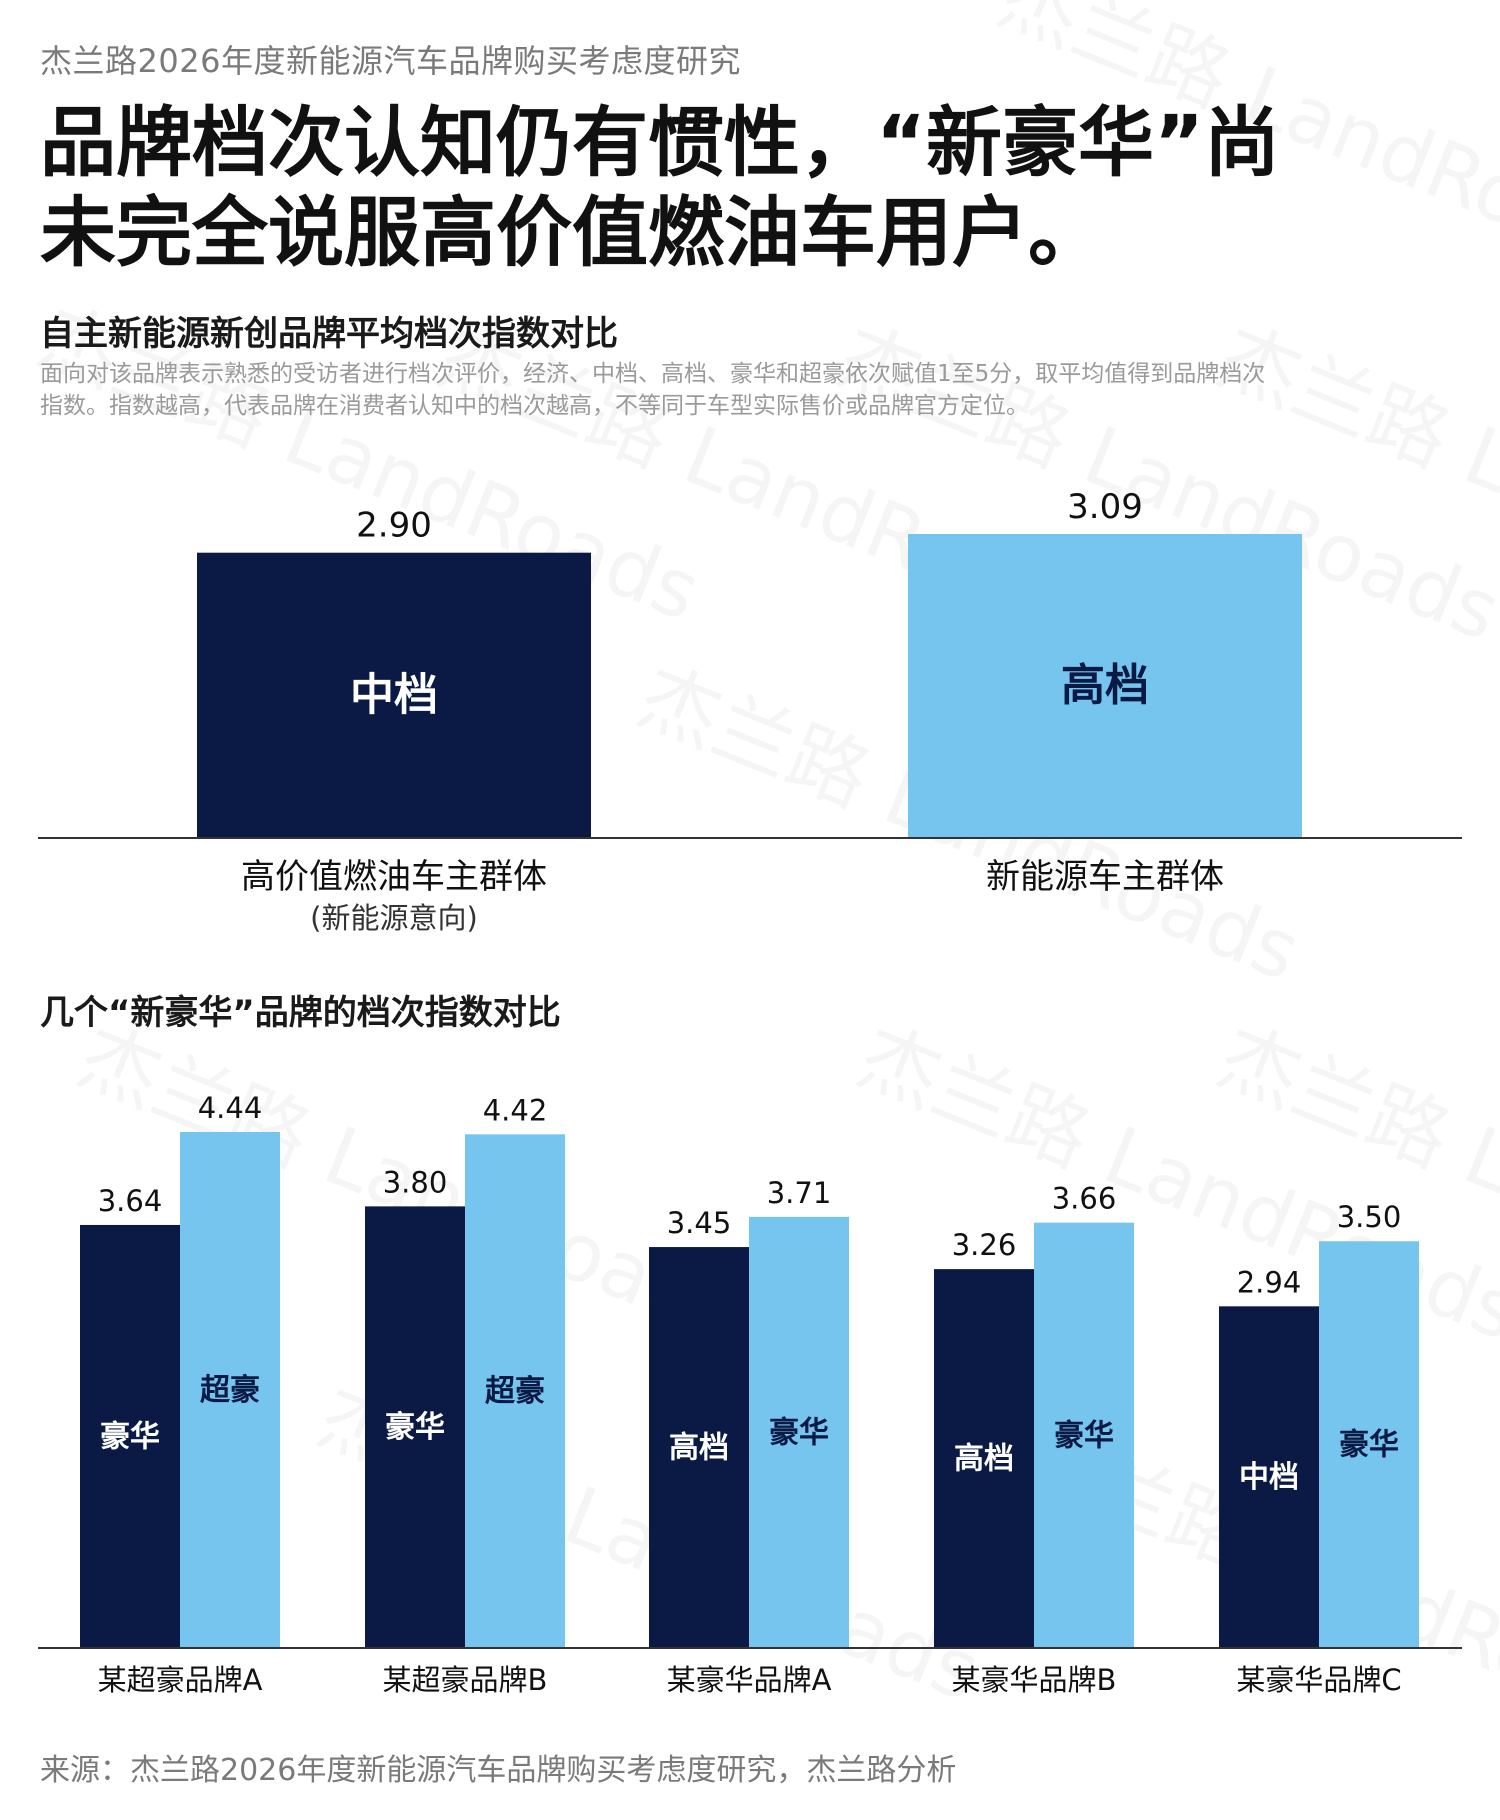  Describe the element at coordinates (699, 1223) in the screenshot. I see `chart2-value-label: 3.45` at that location.